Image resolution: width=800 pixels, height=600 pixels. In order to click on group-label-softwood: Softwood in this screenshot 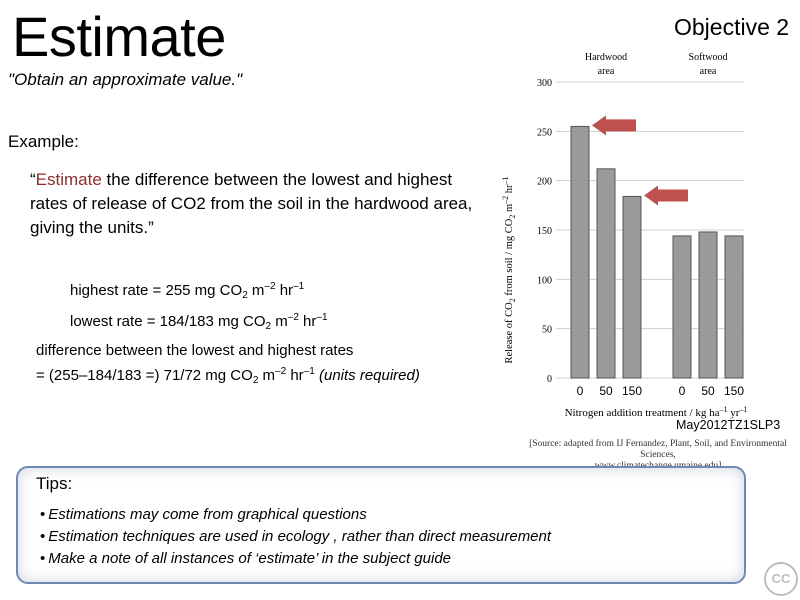, I will do `click(708, 57)`.